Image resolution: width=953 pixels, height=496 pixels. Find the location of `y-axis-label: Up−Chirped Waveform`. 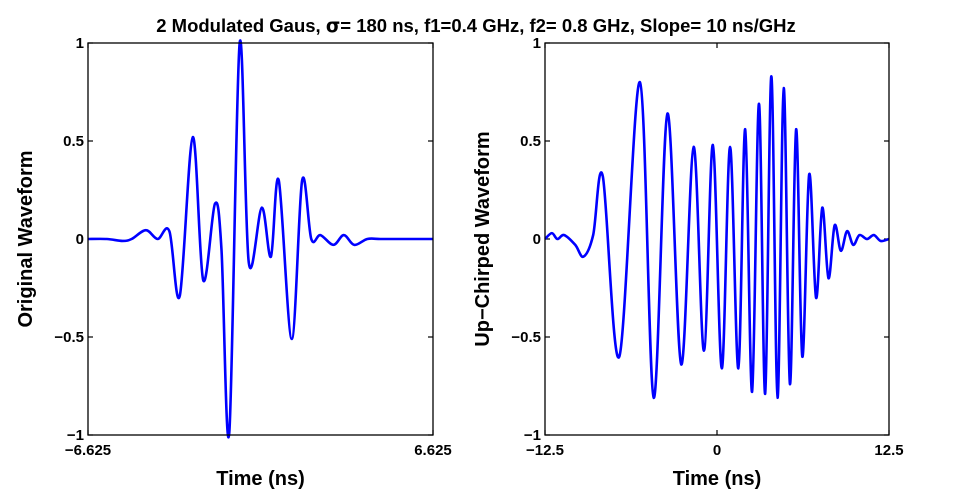

y-axis-label: Up−Chirped Waveform is located at coordinates (483, 238).